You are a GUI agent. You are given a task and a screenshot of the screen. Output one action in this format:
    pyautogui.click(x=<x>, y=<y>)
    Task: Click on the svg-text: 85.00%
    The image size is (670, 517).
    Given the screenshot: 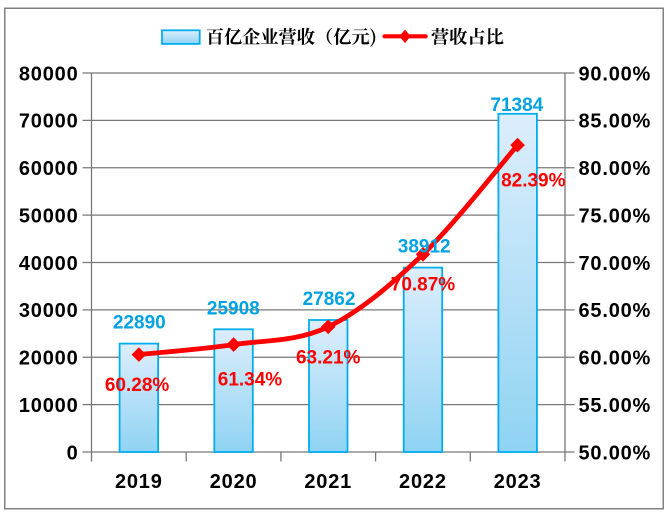 What is the action you would take?
    pyautogui.click(x=615, y=122)
    